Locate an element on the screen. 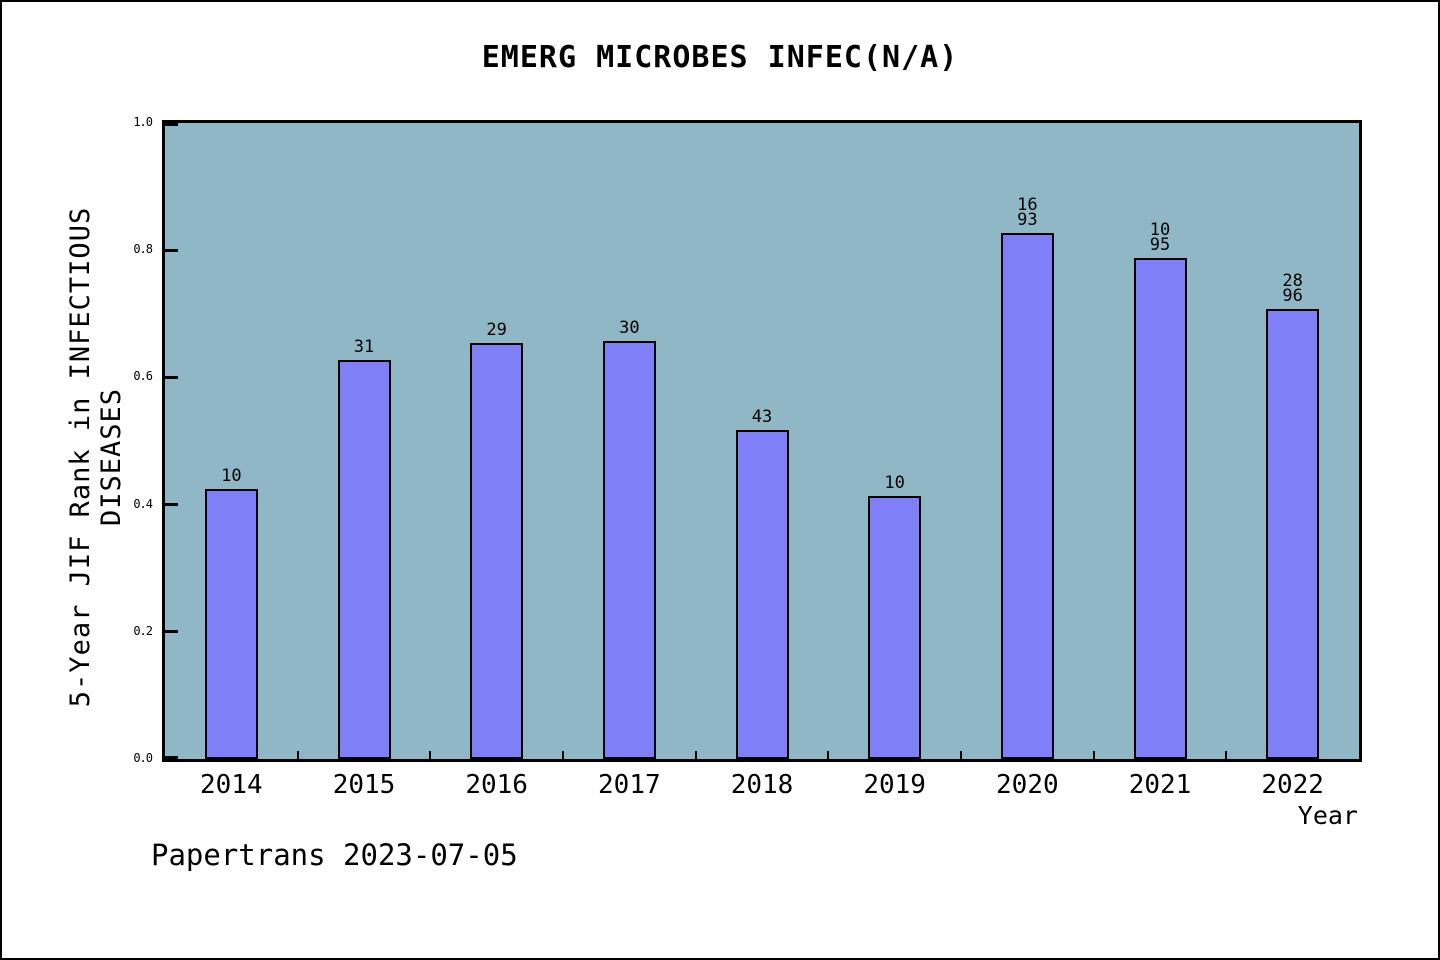  y-tick-label-1.0: 1.0 is located at coordinates (143, 122).